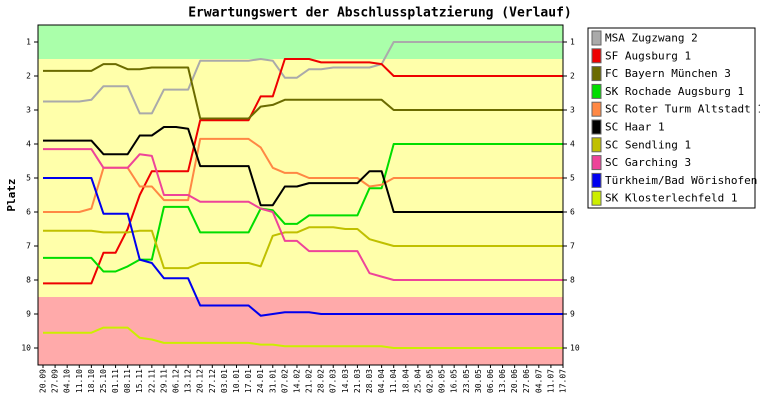  What do you see at coordinates (405, 381) in the screenshot?
I see `x-tick-label: 18.04` at bounding box center [405, 381].